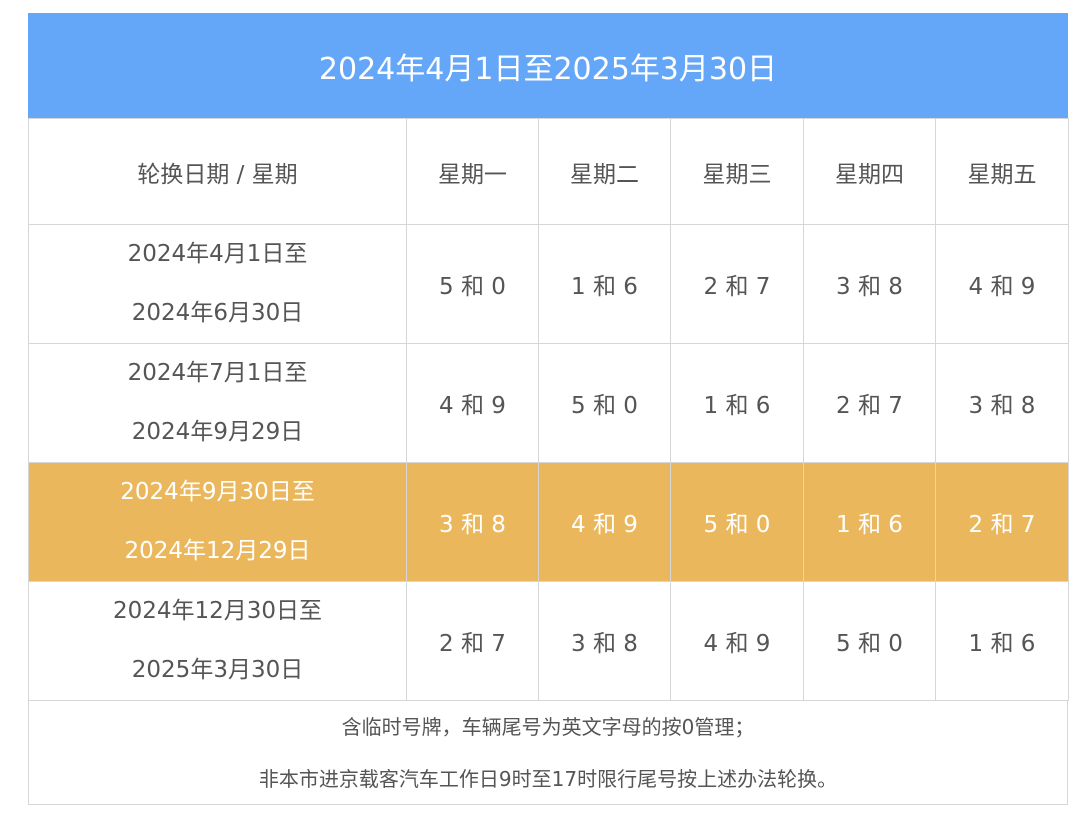  Describe the element at coordinates (548, 778) in the screenshot. I see `note-line: 非本市进京载客汽车工作日9时至17时限行尾号按上述办法轮换。` at that location.